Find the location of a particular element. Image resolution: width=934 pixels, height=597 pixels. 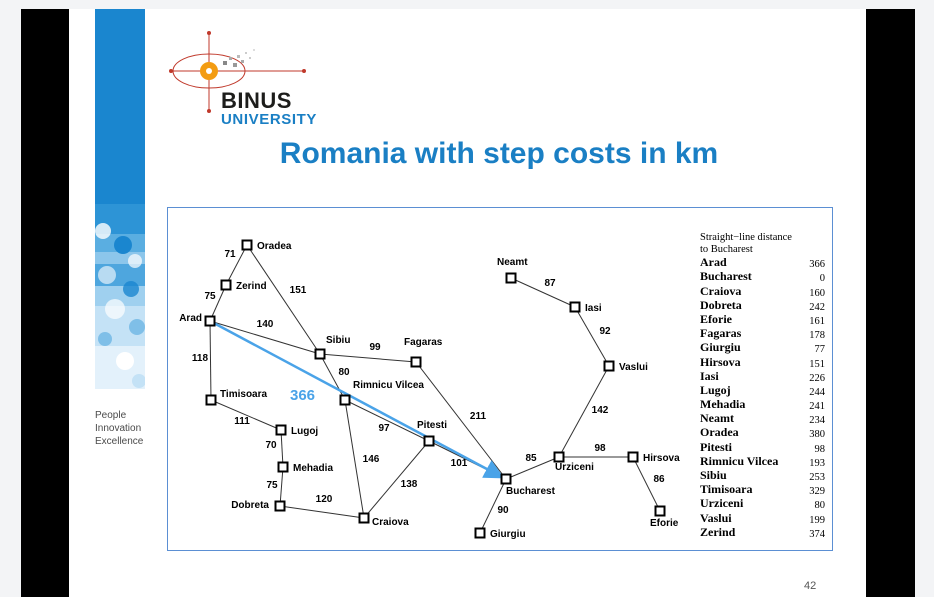

legend-row: Mehadia 241 is located at coordinates (762, 404).